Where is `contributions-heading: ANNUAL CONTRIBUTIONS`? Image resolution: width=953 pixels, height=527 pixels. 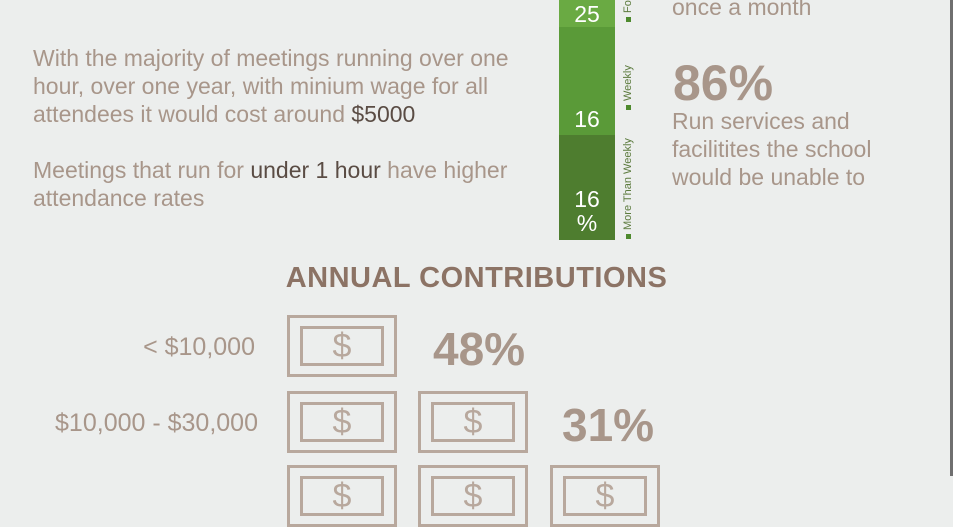
contributions-heading: ANNUAL CONTRIBUTIONS is located at coordinates (476, 278).